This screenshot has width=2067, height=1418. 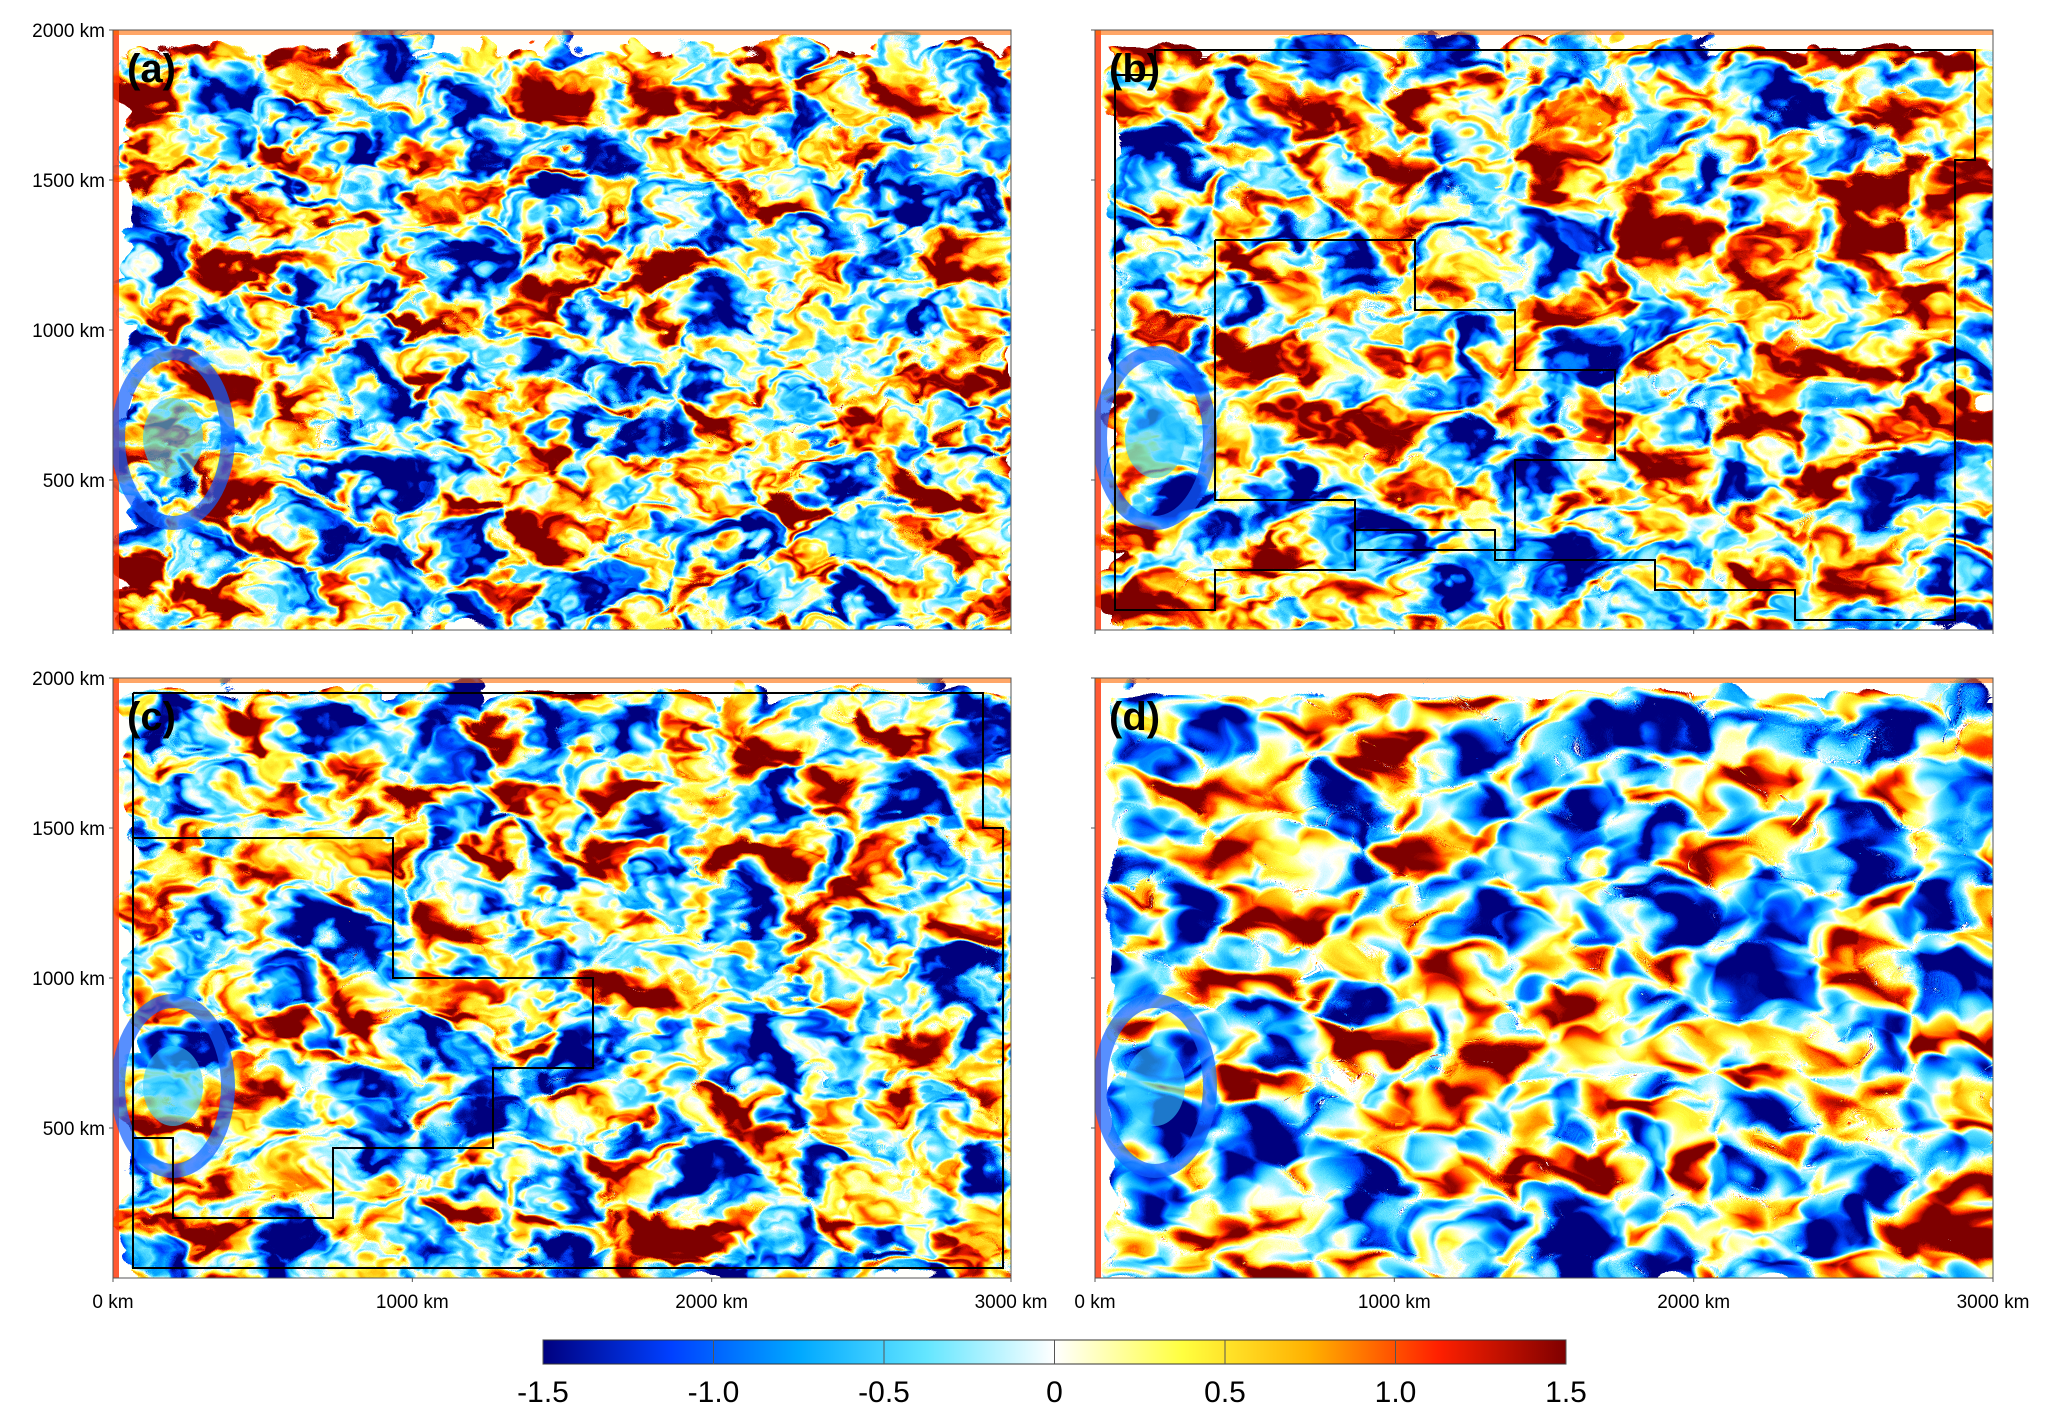 I want to click on colorbar-tick-label: 0, so click(x=1054, y=1392).